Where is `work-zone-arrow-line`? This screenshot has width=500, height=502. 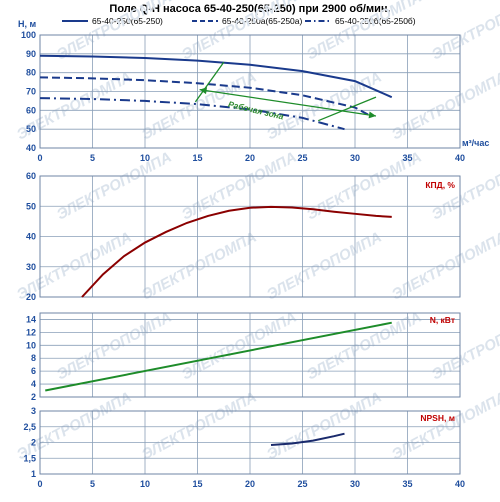 work-zone-arrow-line is located at coordinates (288, 102).